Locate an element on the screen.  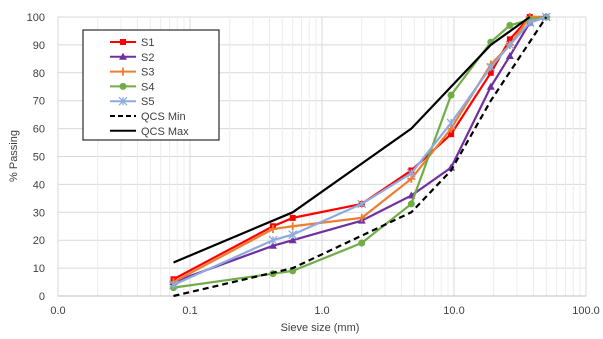
legend-item: S4 is located at coordinates (132, 87).